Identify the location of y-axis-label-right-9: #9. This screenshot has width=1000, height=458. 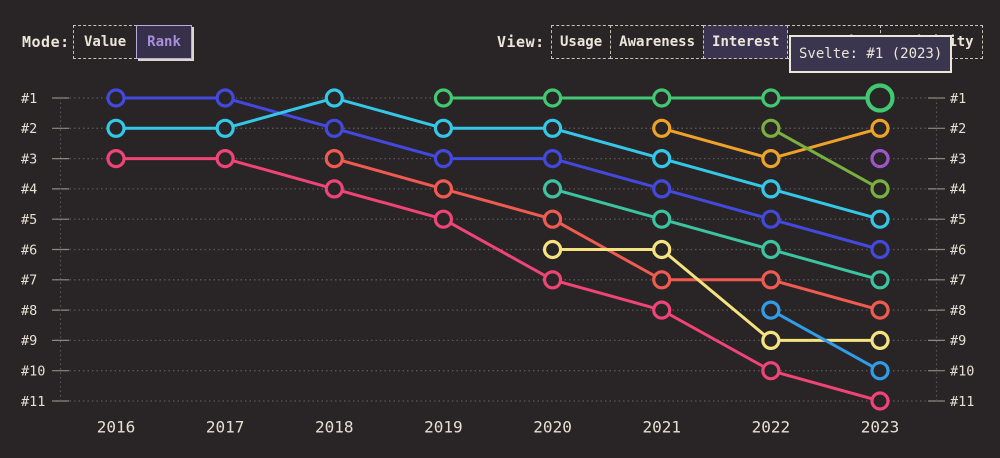
(958, 341).